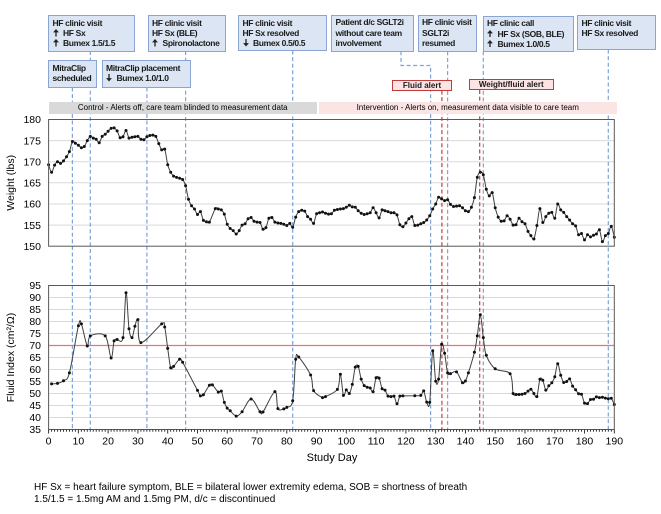  What do you see at coordinates (32, 141) in the screenshot?
I see `svg-text: 175` at bounding box center [32, 141].